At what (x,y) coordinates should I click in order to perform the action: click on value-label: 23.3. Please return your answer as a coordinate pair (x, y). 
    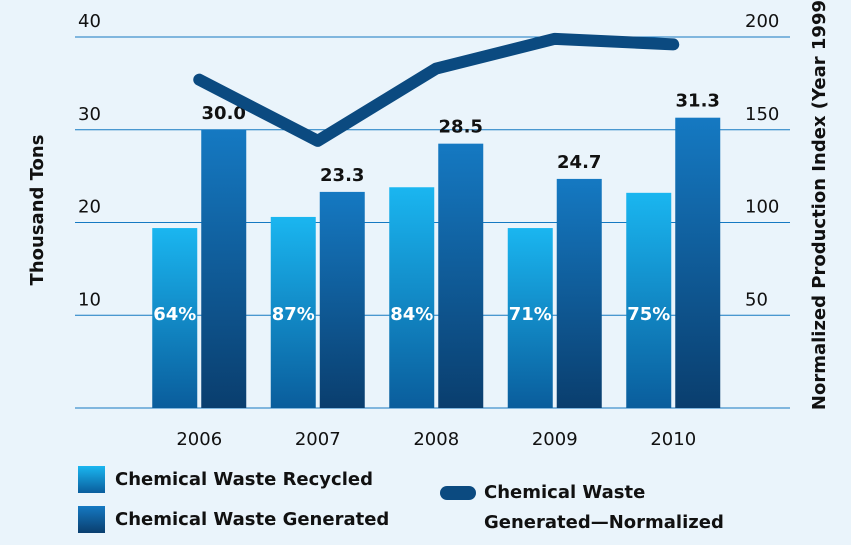
    Looking at the image, I should click on (342, 175).